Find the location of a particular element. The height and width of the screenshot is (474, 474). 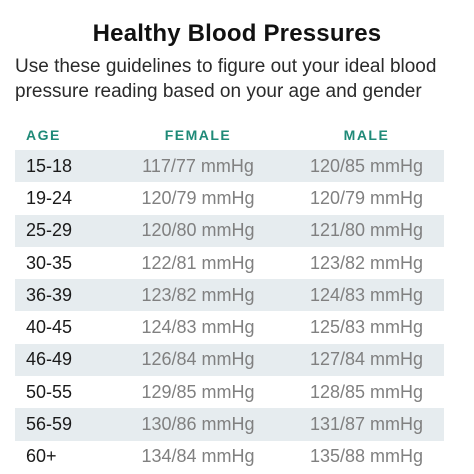

female-cell: 117/77 mmHg is located at coordinates (198, 165).